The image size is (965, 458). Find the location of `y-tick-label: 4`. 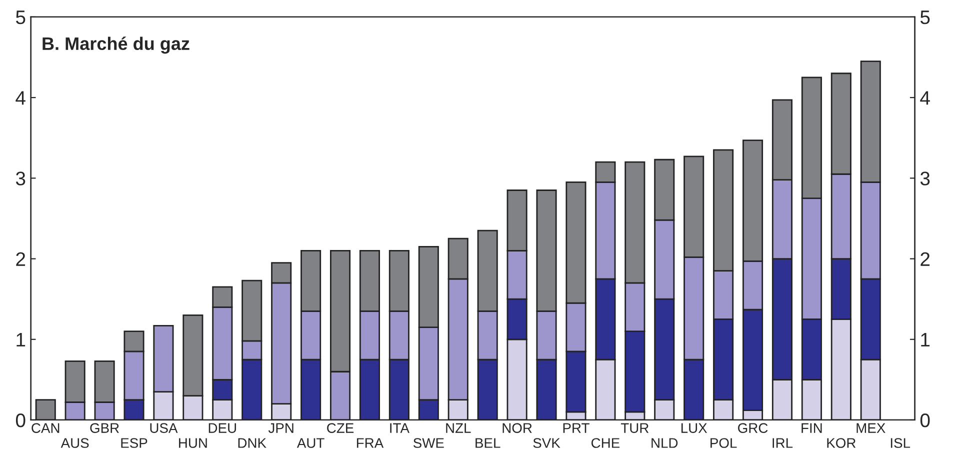

y-tick-label: 4 is located at coordinates (21, 98).